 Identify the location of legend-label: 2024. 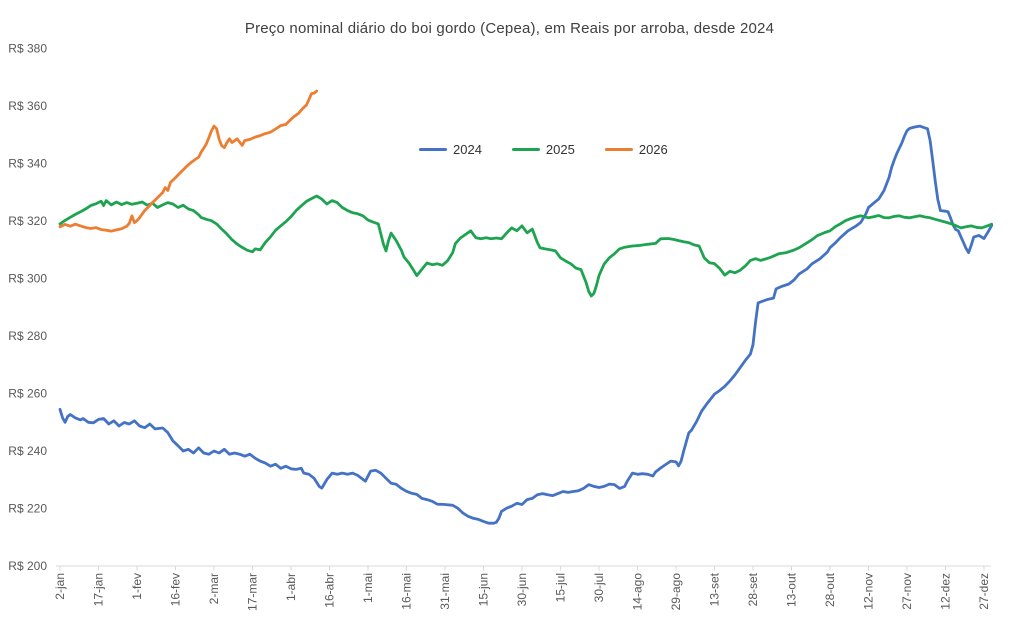
(467, 149).